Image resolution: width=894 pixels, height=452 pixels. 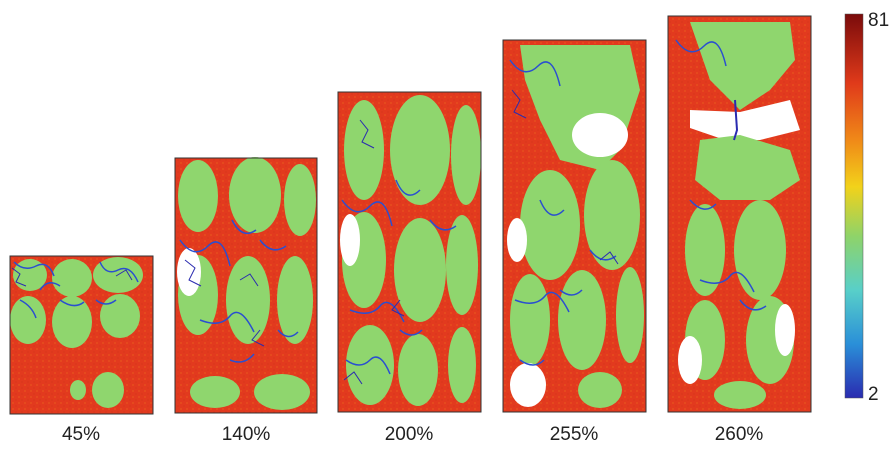 What do you see at coordinates (409, 435) in the screenshot?
I see `panel-label-200: 200%` at bounding box center [409, 435].